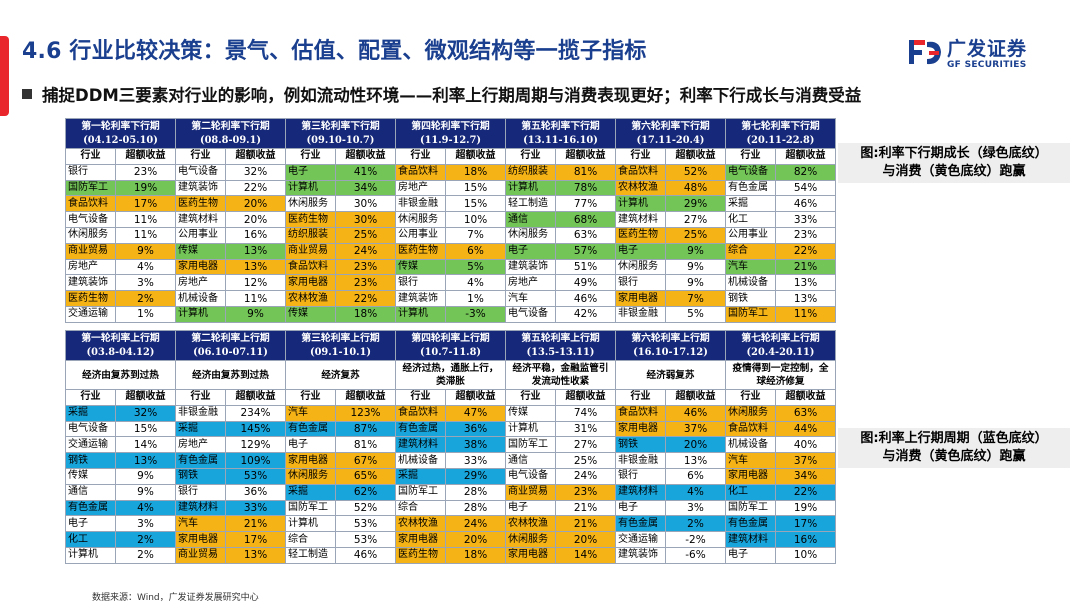 The width and height of the screenshot is (1080, 608). What do you see at coordinates (365, 219) in the screenshot?
I see `excess-return-cell: 30%` at bounding box center [365, 219].